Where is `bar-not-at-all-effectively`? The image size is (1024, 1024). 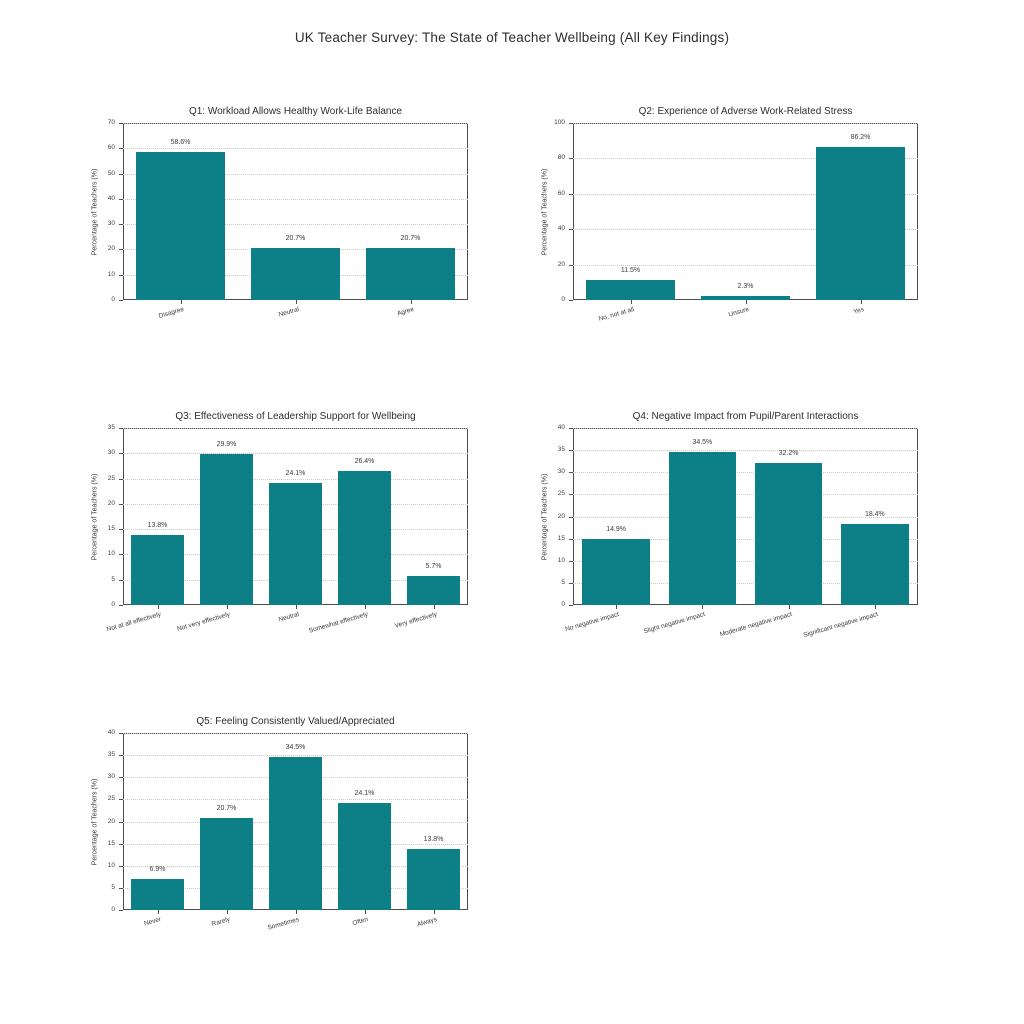 bar-not-at-all-effectively is located at coordinates (157, 570).